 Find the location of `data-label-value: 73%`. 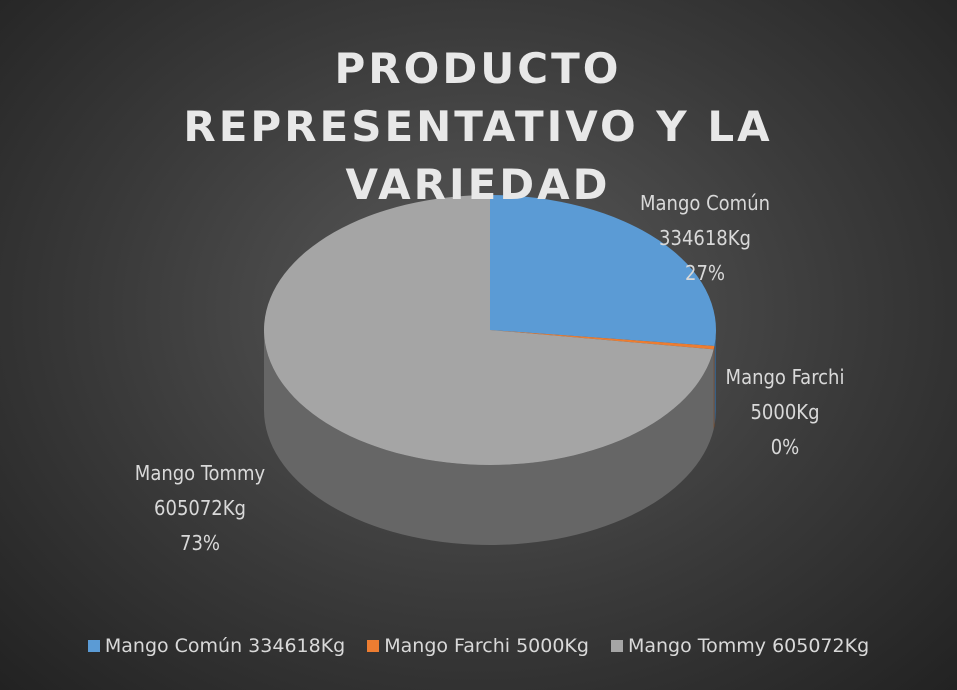

data-label-value: 73% is located at coordinates (200, 543).